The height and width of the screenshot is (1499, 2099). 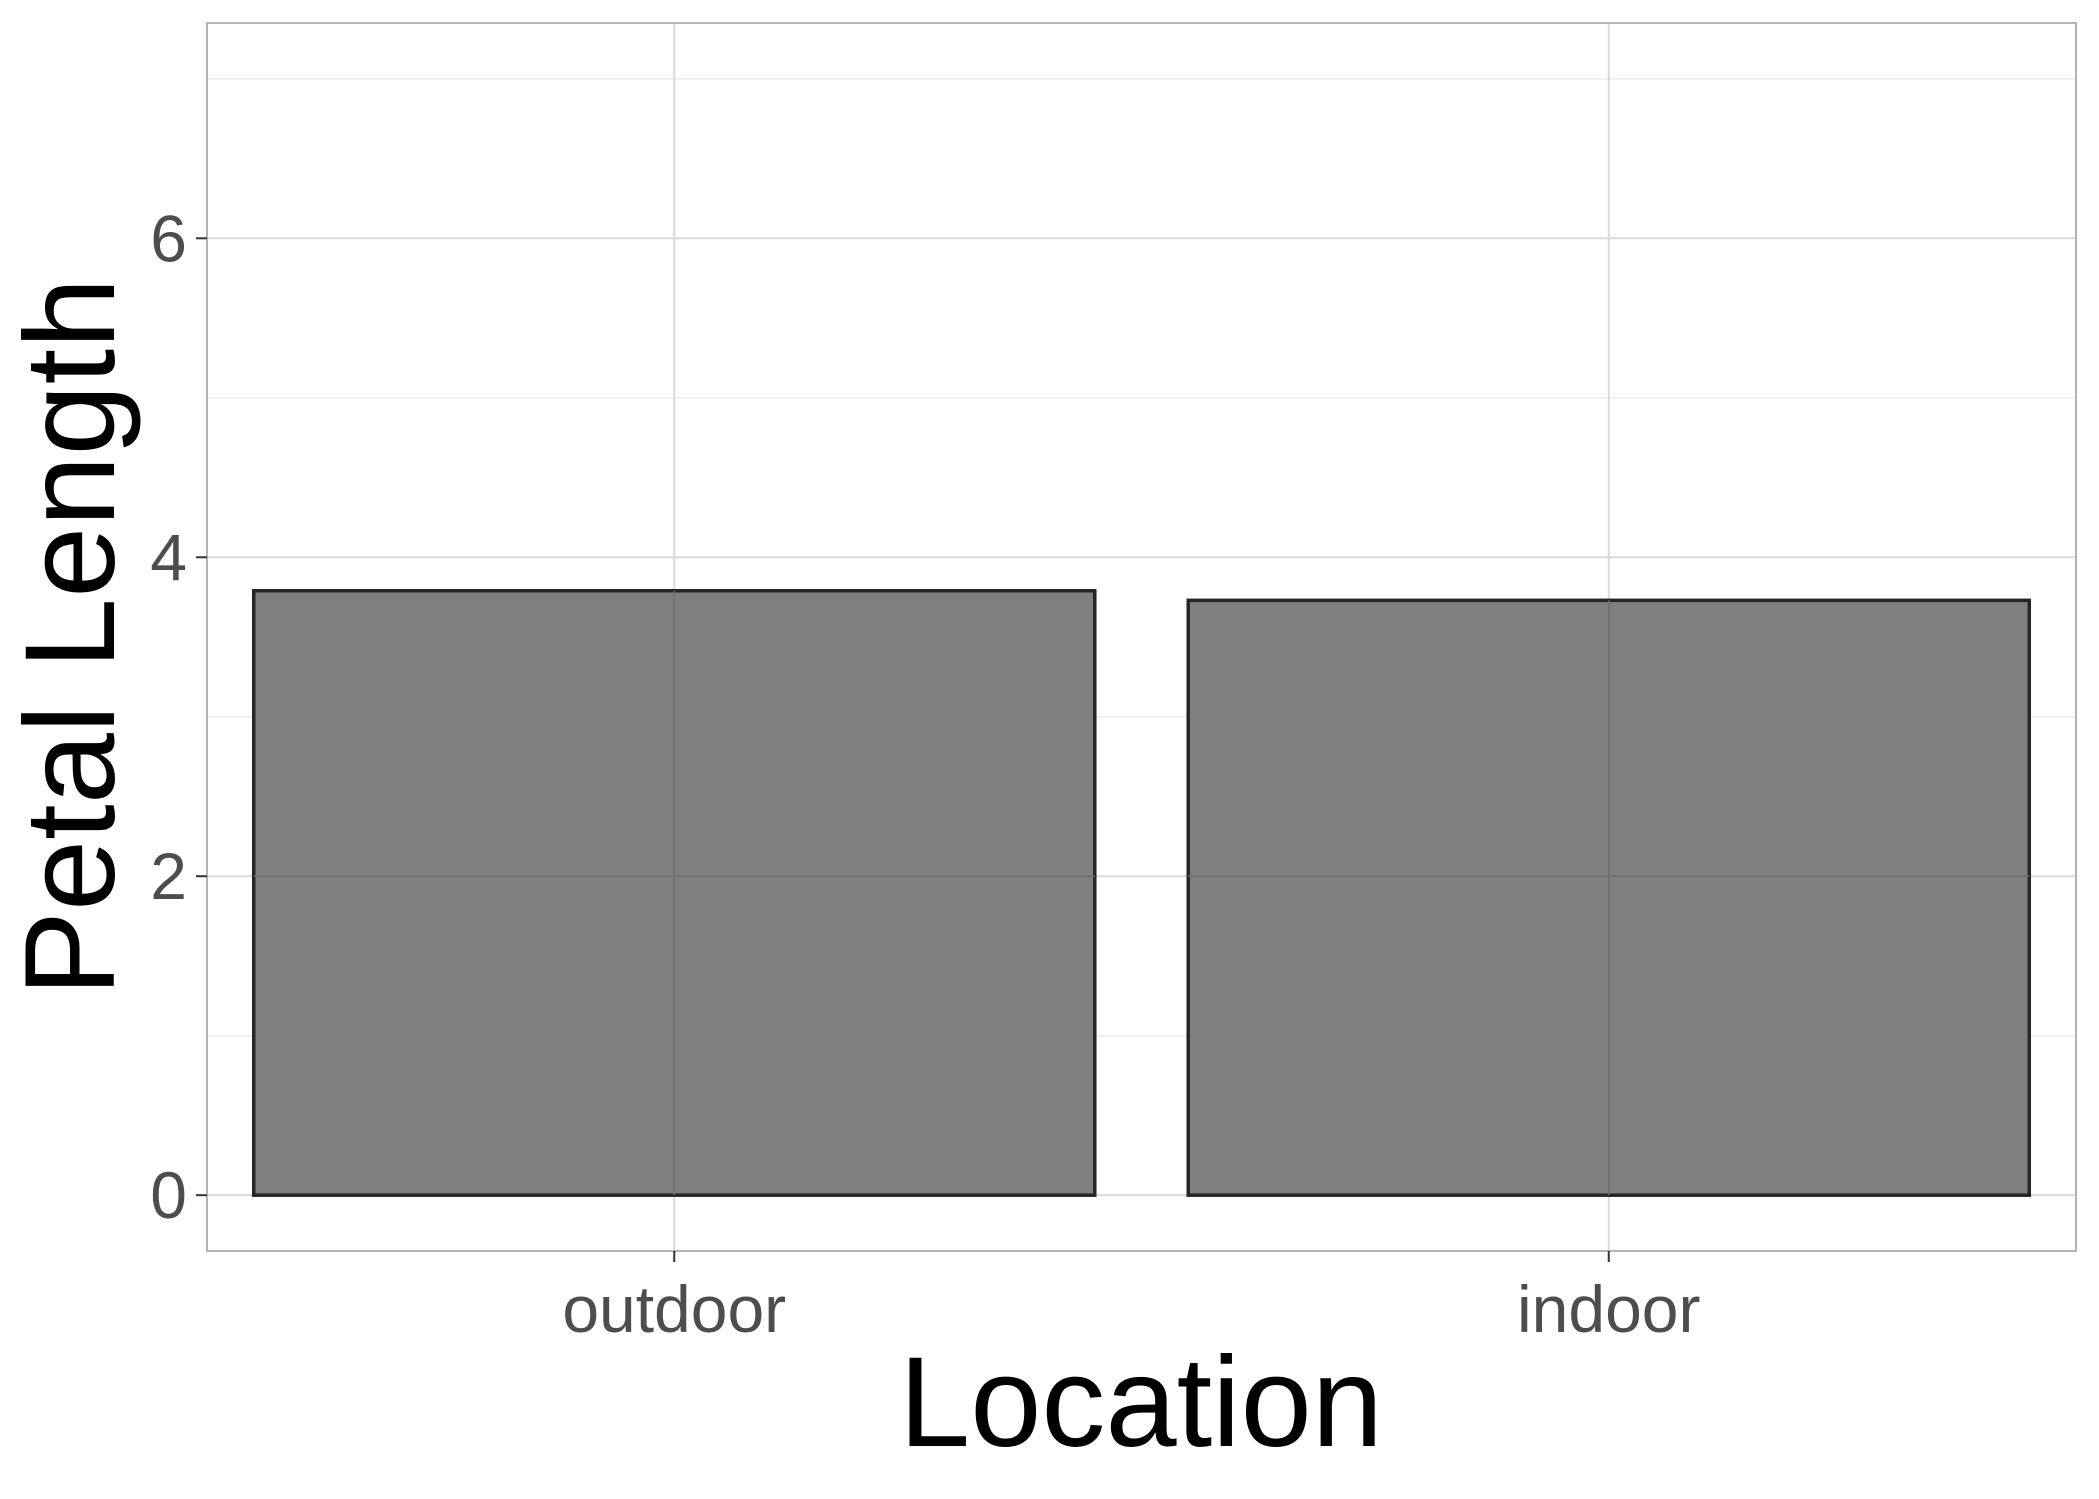 I want to click on x-tick-label-indoor: indoor, so click(x=1608, y=1309).